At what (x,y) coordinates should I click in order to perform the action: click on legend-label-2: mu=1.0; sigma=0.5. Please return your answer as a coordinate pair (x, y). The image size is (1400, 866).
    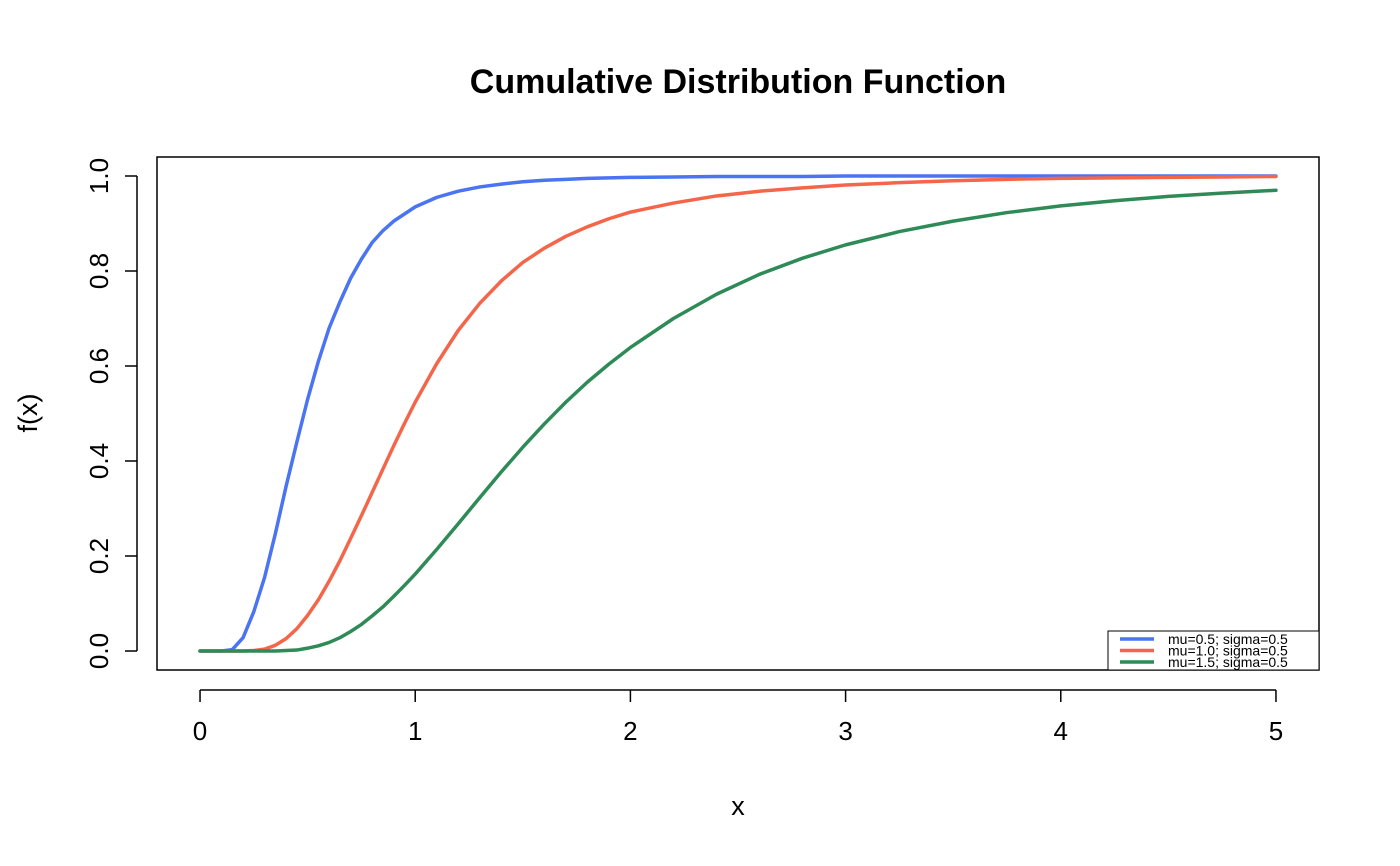
    Looking at the image, I should click on (1228, 651).